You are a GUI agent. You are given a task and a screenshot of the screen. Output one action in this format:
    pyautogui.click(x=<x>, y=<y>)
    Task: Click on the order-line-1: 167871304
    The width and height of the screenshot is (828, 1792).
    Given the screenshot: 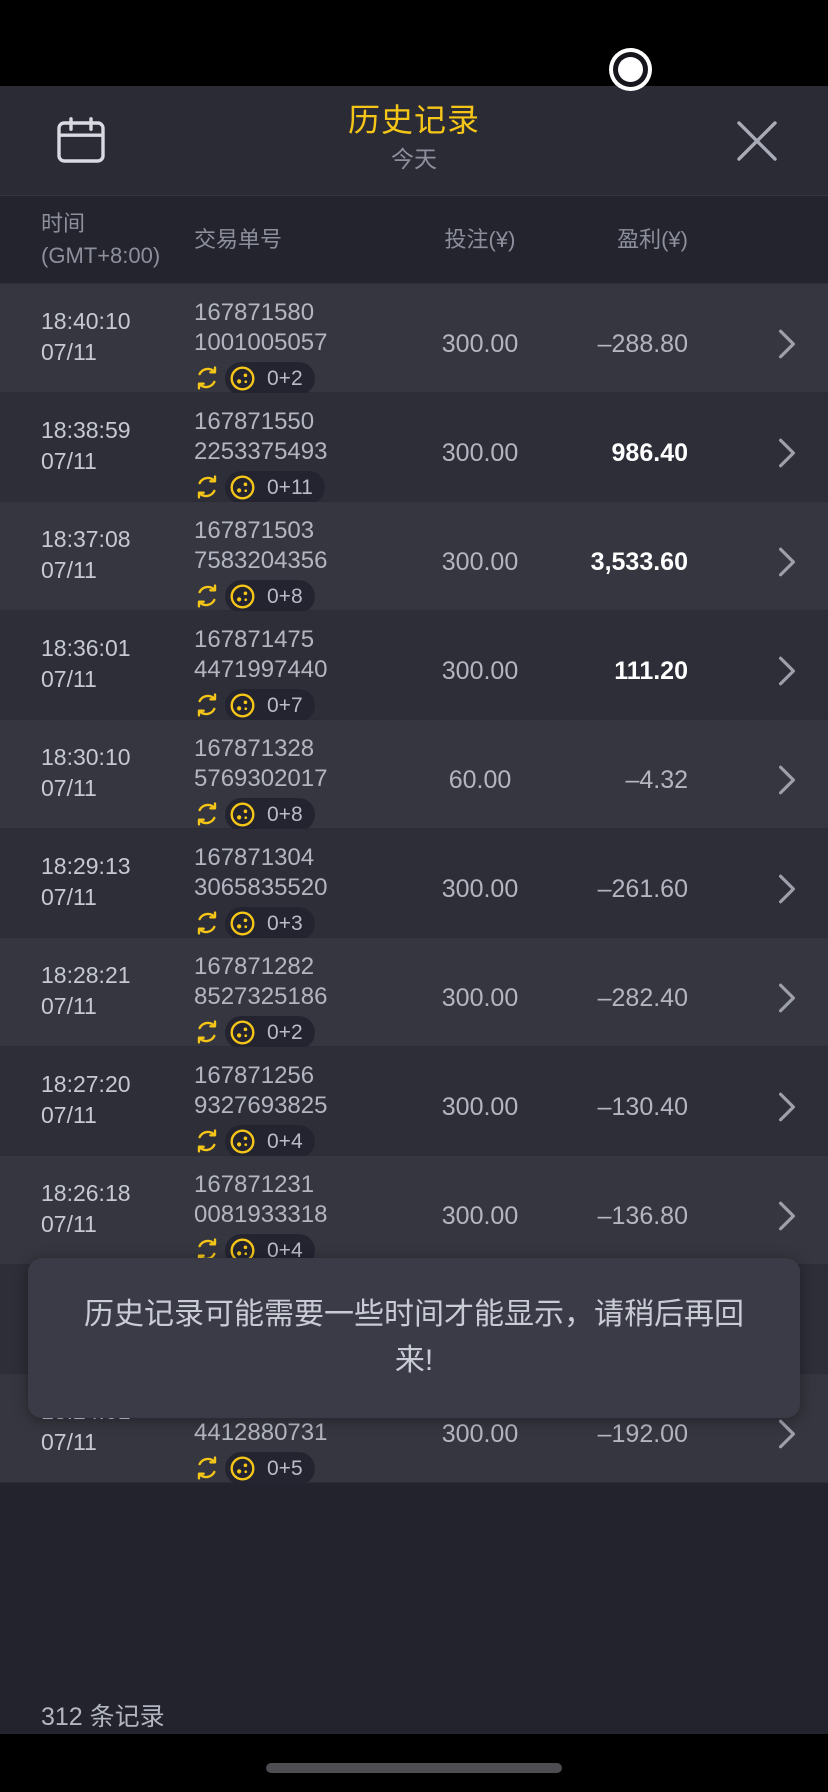 What is the action you would take?
    pyautogui.click(x=254, y=857)
    